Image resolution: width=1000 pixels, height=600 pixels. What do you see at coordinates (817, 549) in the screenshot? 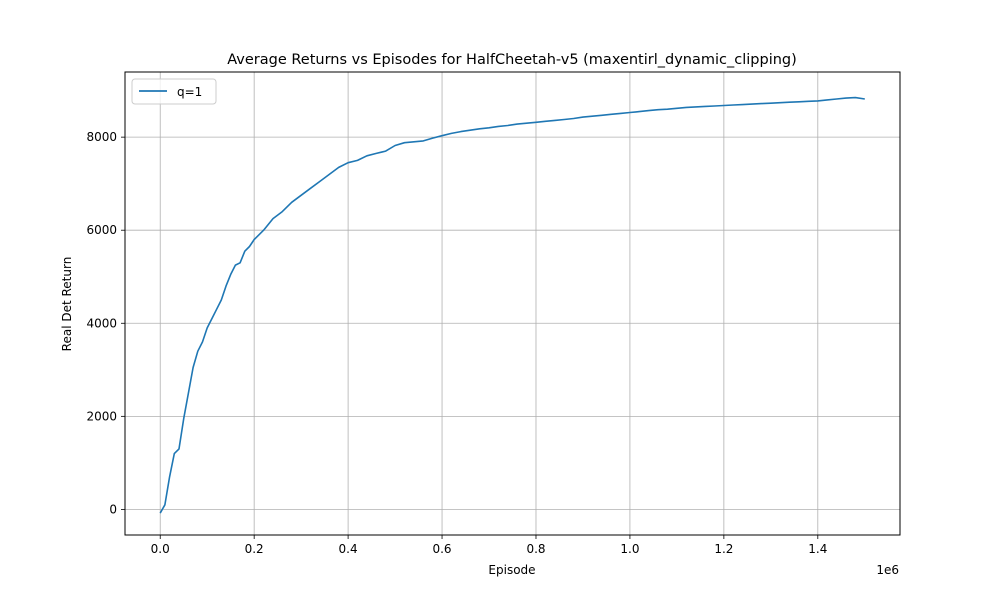
I see `x-tick-label: 1.4` at bounding box center [817, 549].